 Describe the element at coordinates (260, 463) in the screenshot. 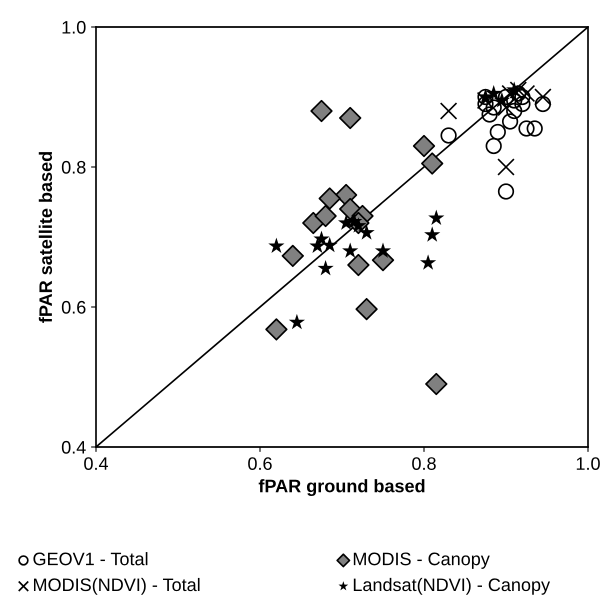

I see `x-tick-label: 0.6` at that location.